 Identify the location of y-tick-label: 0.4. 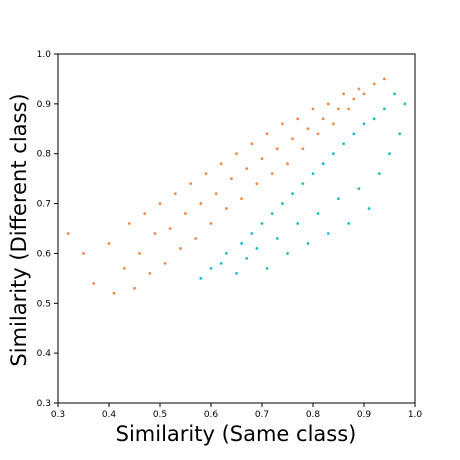
(44, 354).